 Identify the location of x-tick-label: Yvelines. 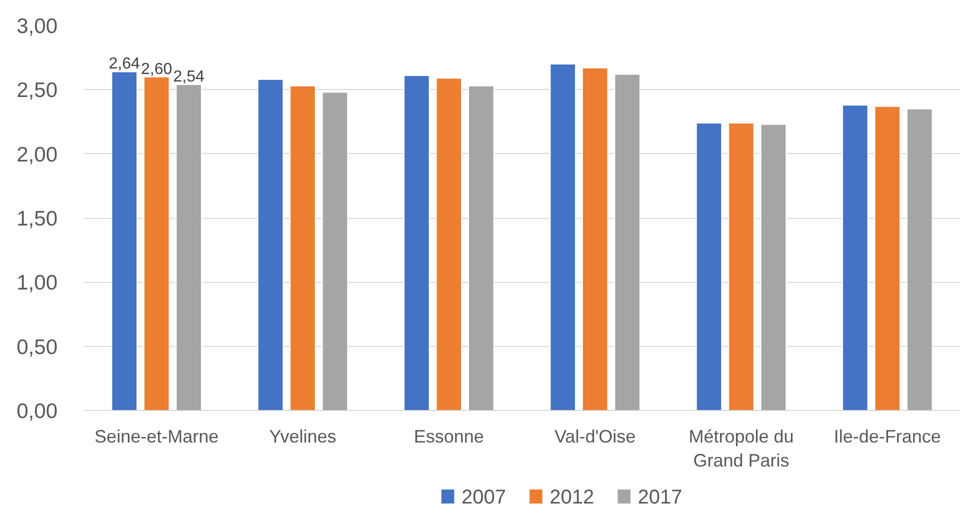
(302, 436).